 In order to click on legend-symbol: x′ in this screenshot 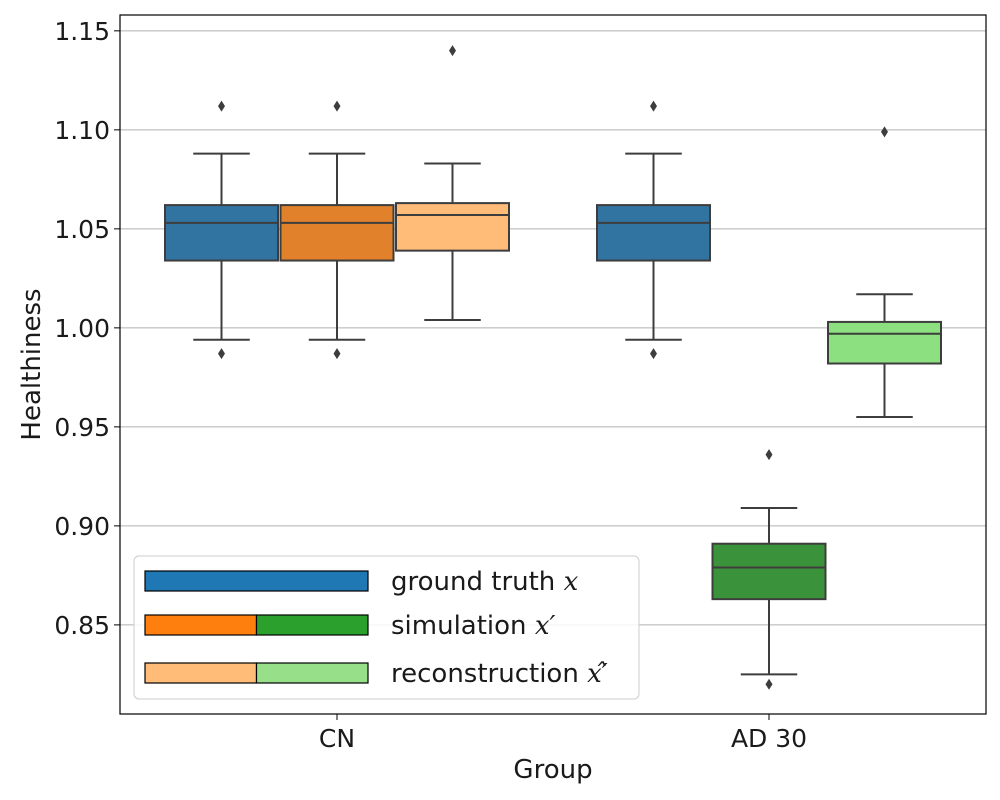, I will do `click(545, 626)`.